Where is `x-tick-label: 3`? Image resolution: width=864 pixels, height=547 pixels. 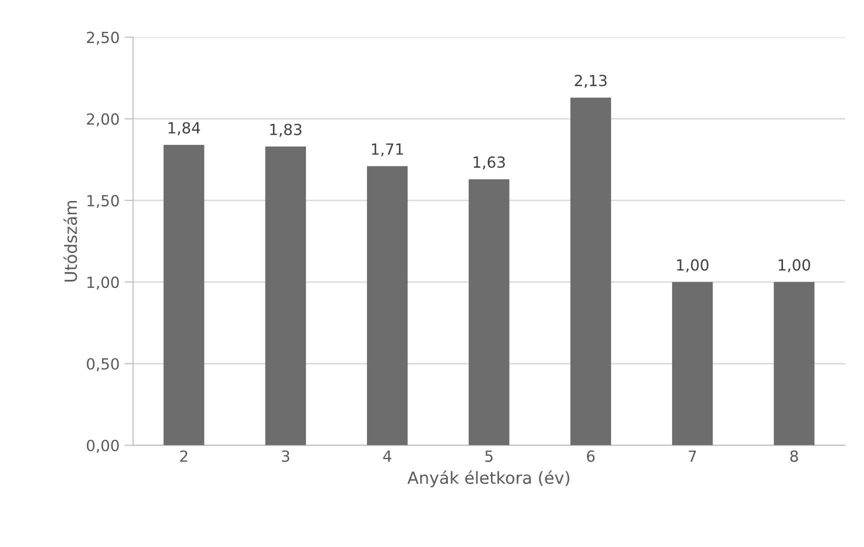 x-tick-label: 3 is located at coordinates (286, 456).